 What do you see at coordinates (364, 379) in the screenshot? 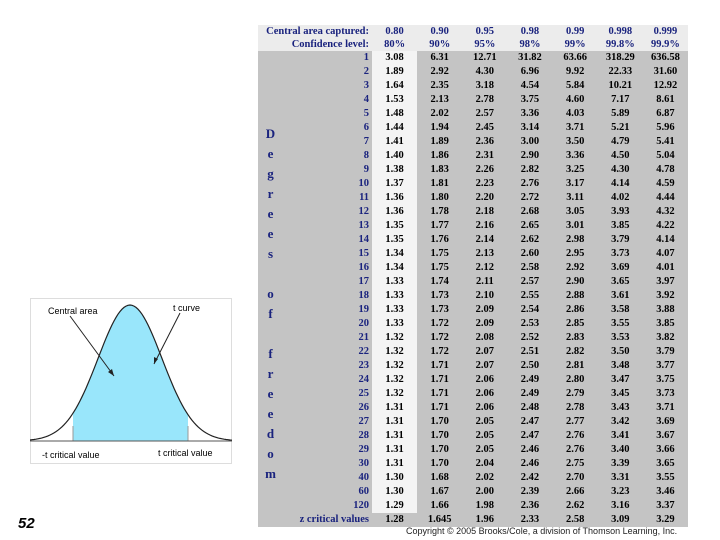
I see `df-cell: 24` at bounding box center [364, 379].